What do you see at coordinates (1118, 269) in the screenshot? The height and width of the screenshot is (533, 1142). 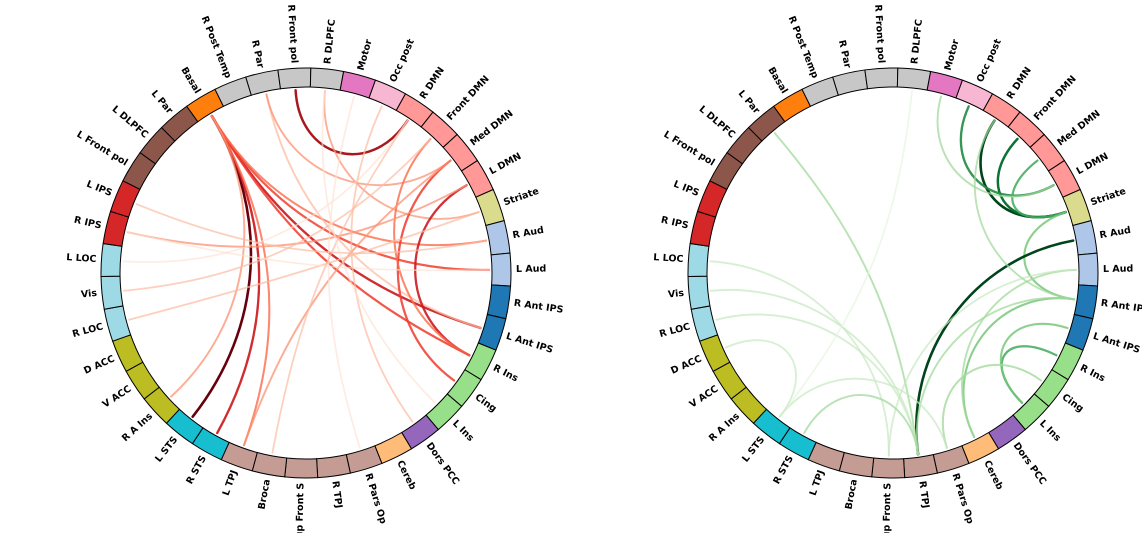 I see `region-label-l-aud: L Aud` at bounding box center [1118, 269].